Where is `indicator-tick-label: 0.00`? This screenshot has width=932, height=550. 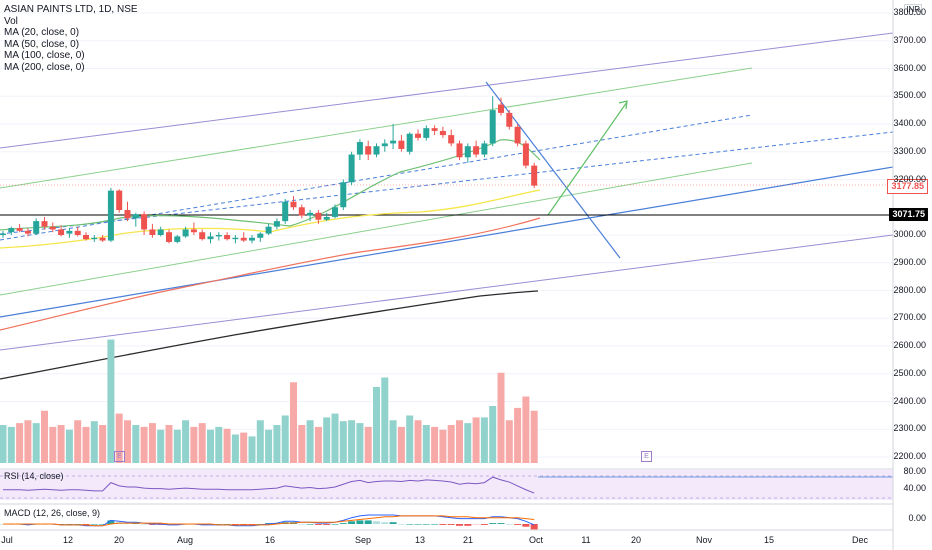
indicator-tick-label: 0.00 is located at coordinates (917, 518).